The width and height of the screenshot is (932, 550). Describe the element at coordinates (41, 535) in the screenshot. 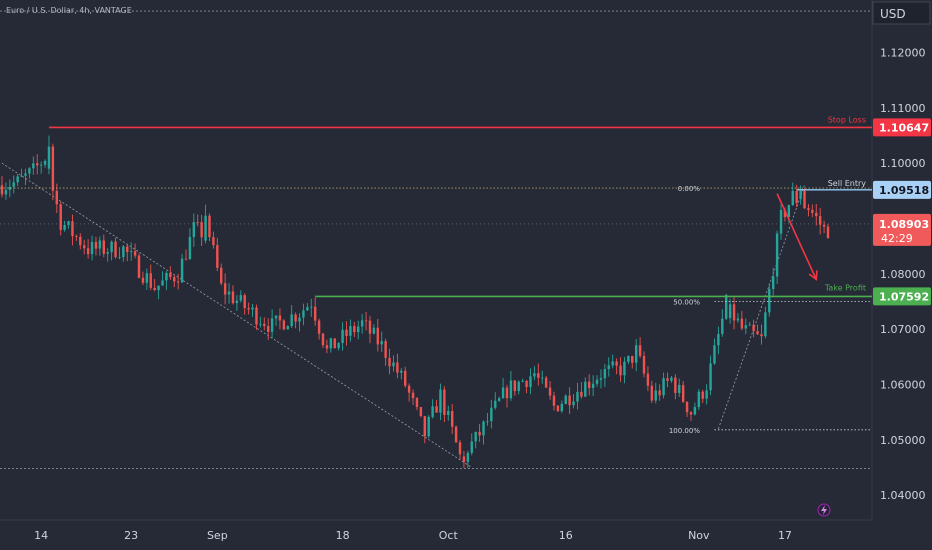

I see `x-tick-label: 14` at that location.